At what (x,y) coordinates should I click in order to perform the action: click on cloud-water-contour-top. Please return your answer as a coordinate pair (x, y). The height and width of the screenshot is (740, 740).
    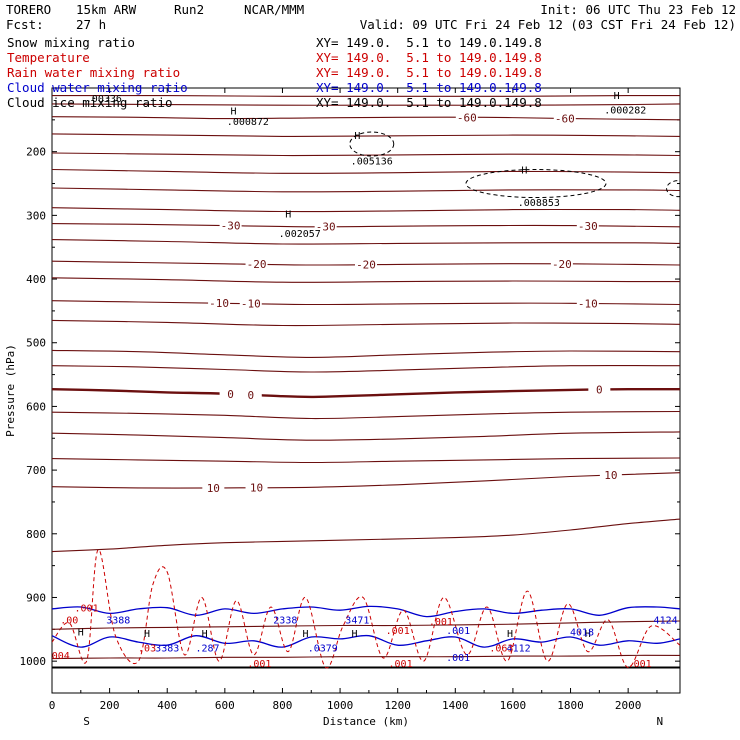
    Looking at the image, I should click on (366, 611).